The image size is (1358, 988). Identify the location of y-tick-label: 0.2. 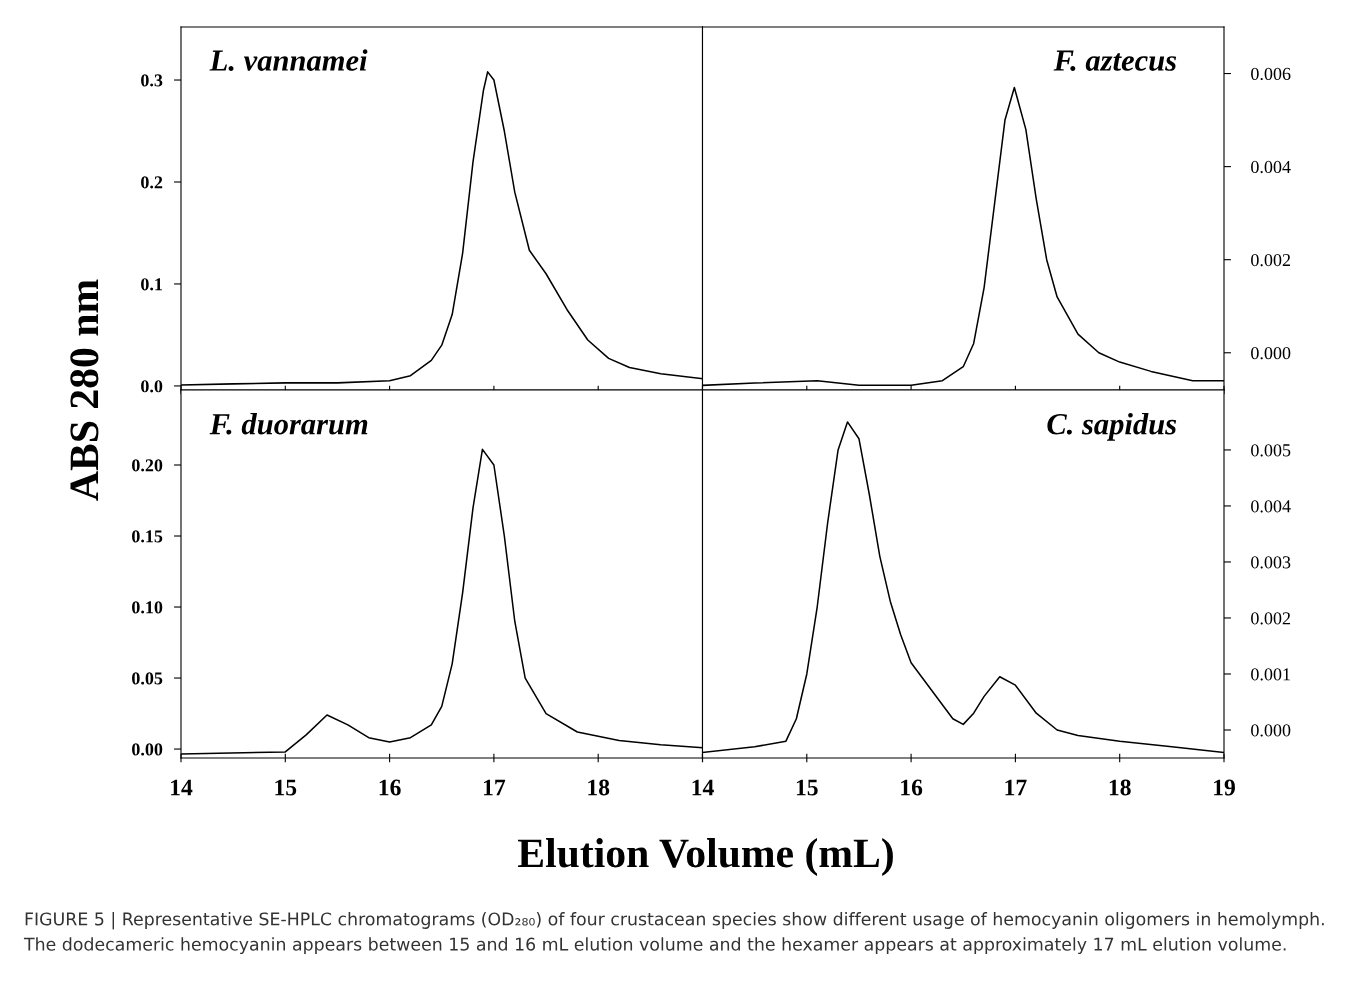
(152, 182).